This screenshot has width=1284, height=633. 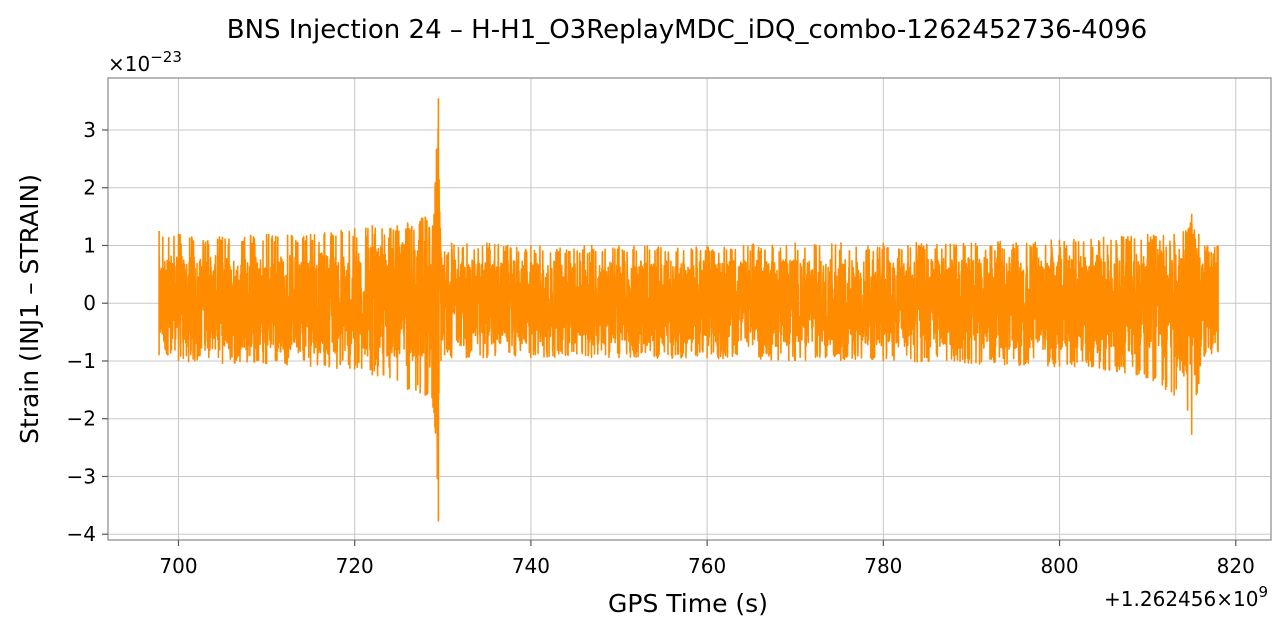 I want to click on x-axis-label: GPS Time (s), so click(x=688, y=603).